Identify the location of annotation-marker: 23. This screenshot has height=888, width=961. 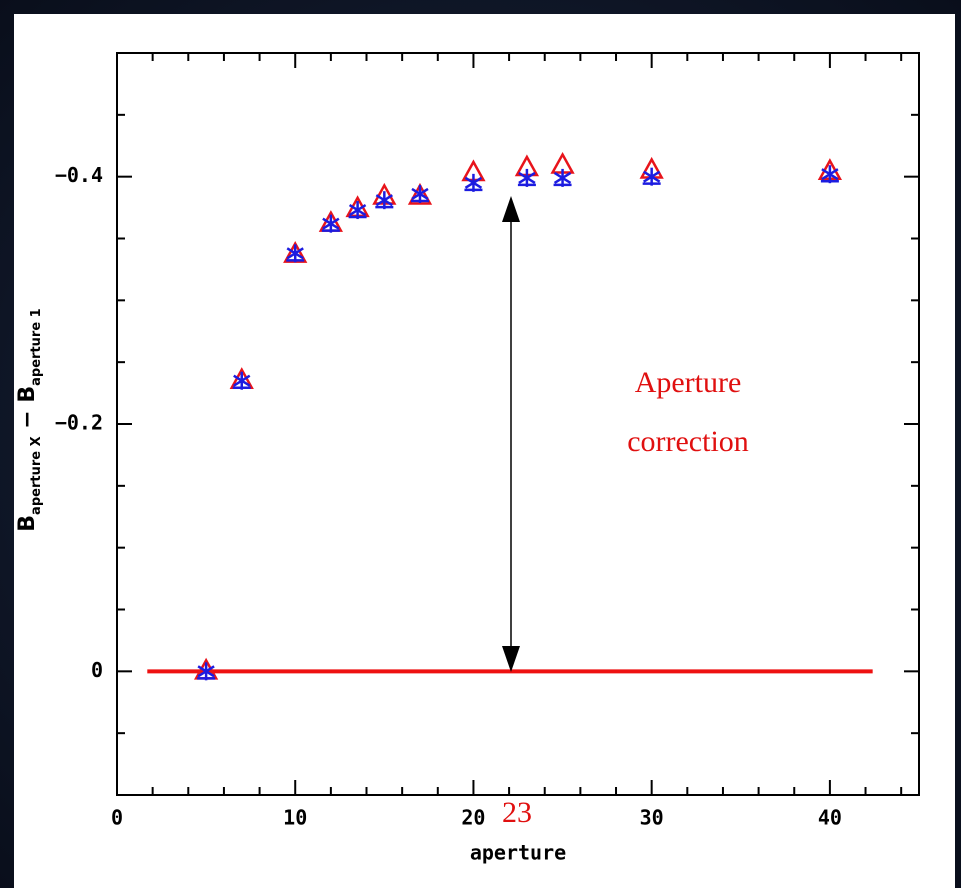
(517, 812).